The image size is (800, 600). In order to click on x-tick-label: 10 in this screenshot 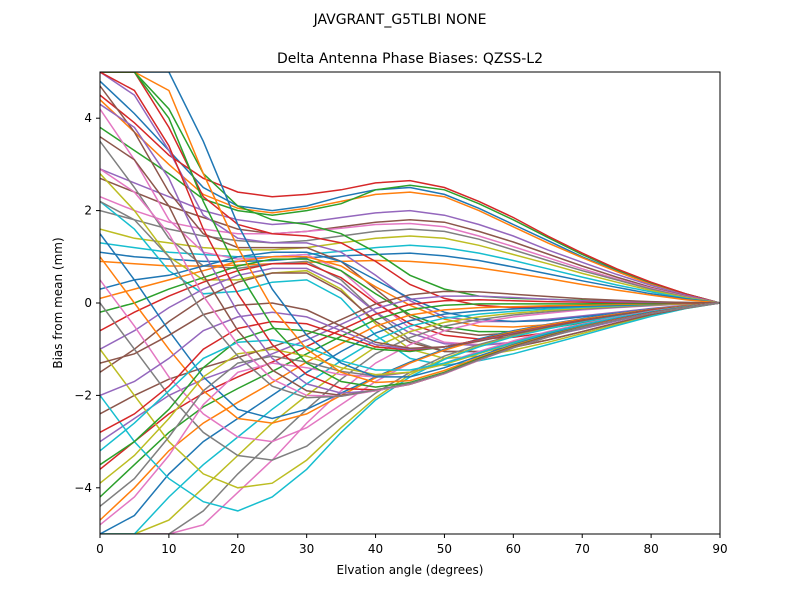, I will do `click(168, 549)`.